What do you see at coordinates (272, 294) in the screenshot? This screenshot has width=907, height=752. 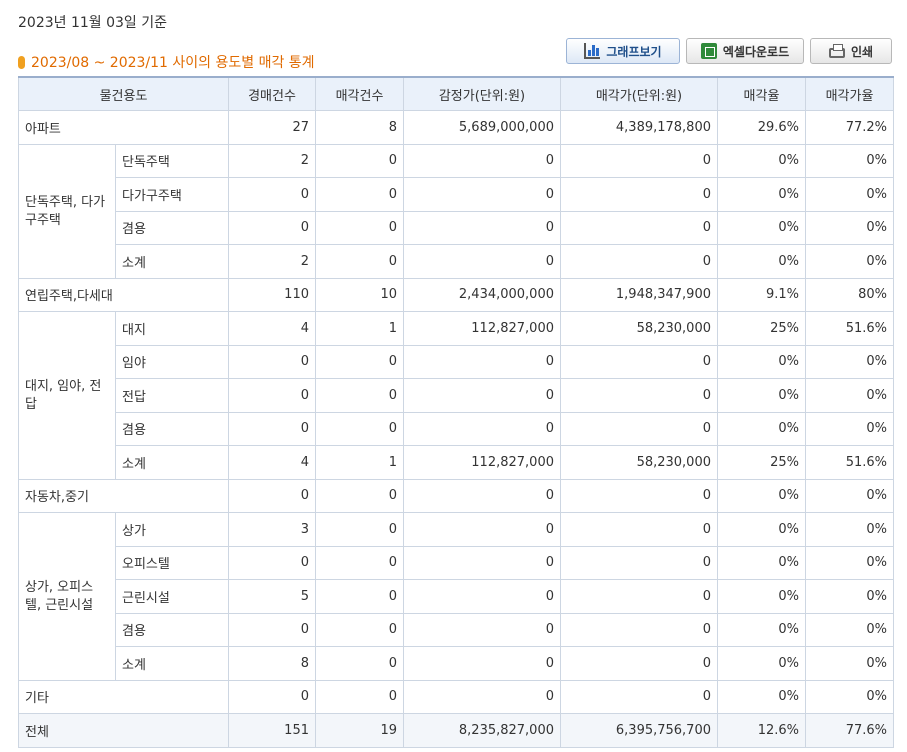 I see `cell-cases: 110` at bounding box center [272, 294].